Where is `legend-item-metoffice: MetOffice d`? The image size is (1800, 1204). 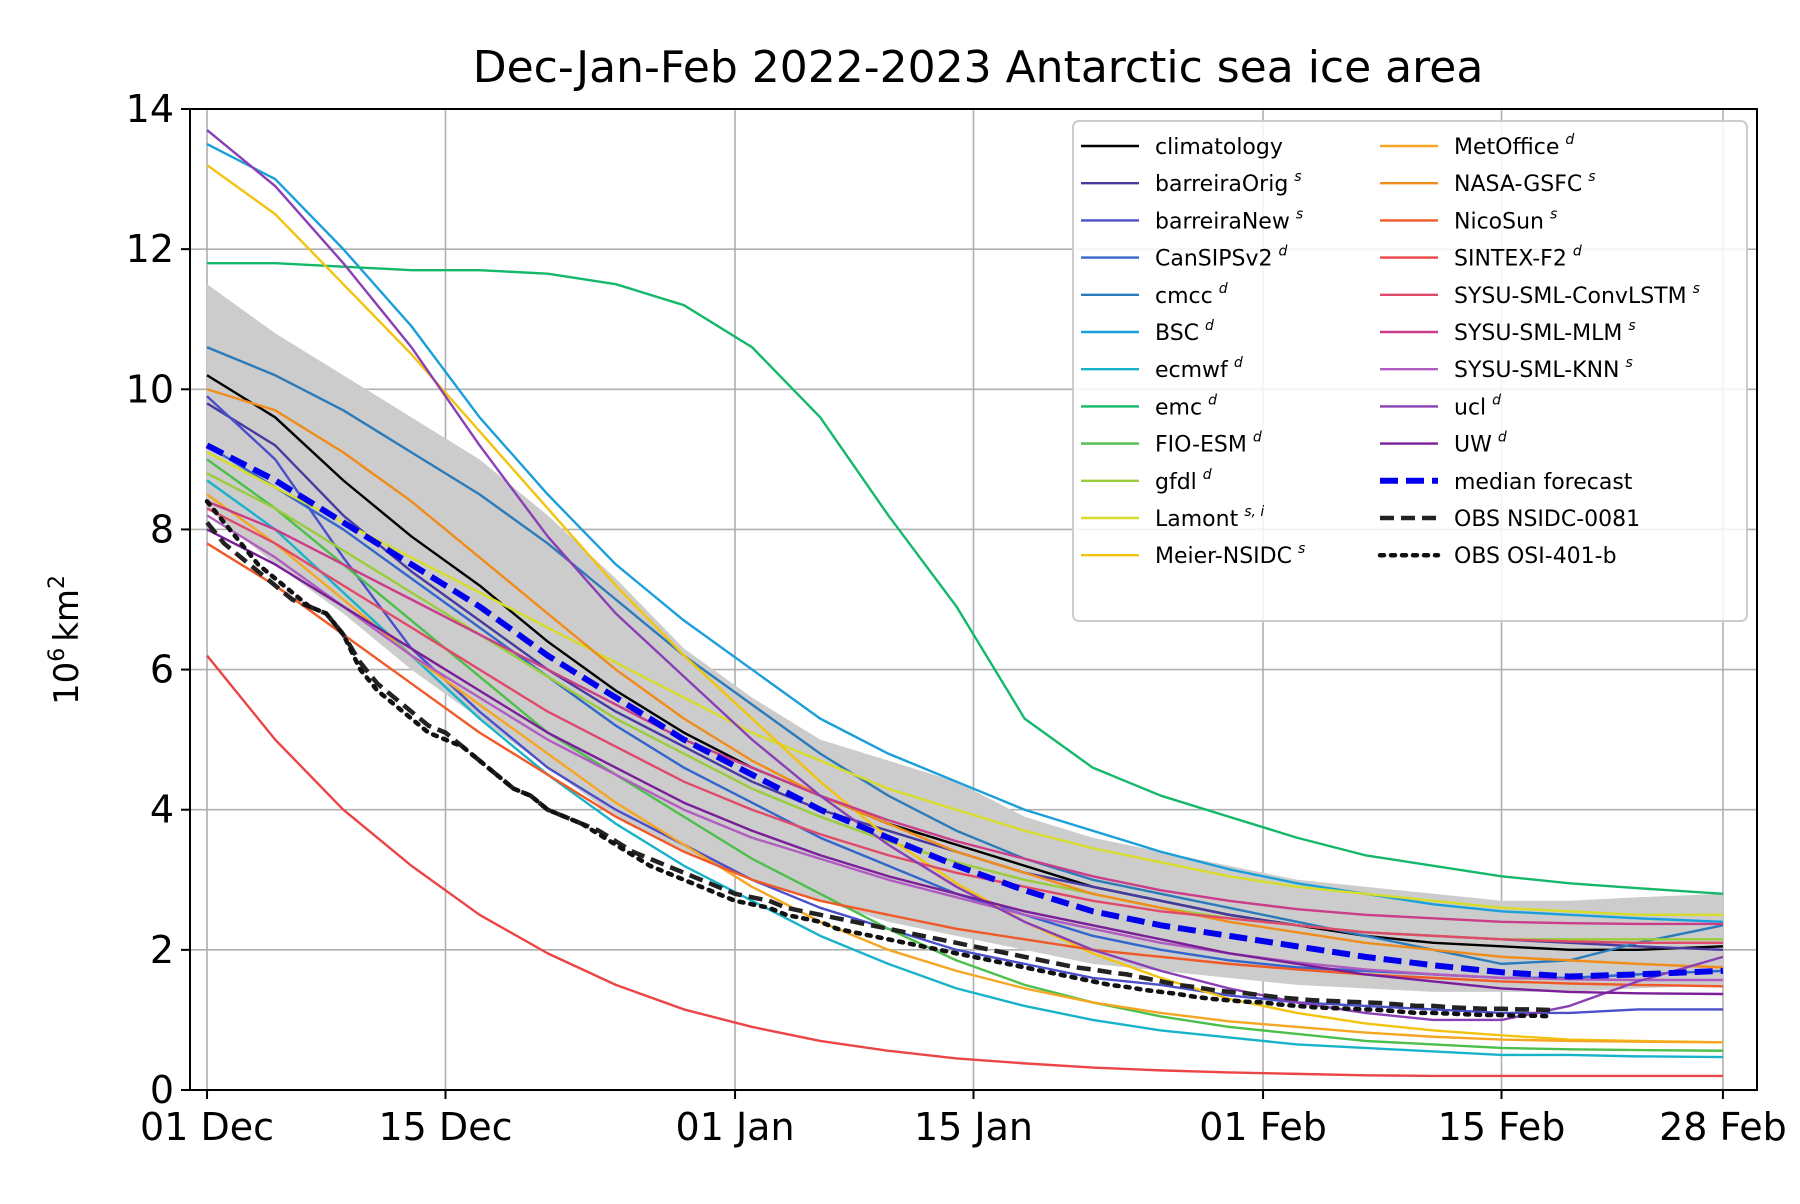 legend-item-metoffice: MetOffice d is located at coordinates (1477, 146).